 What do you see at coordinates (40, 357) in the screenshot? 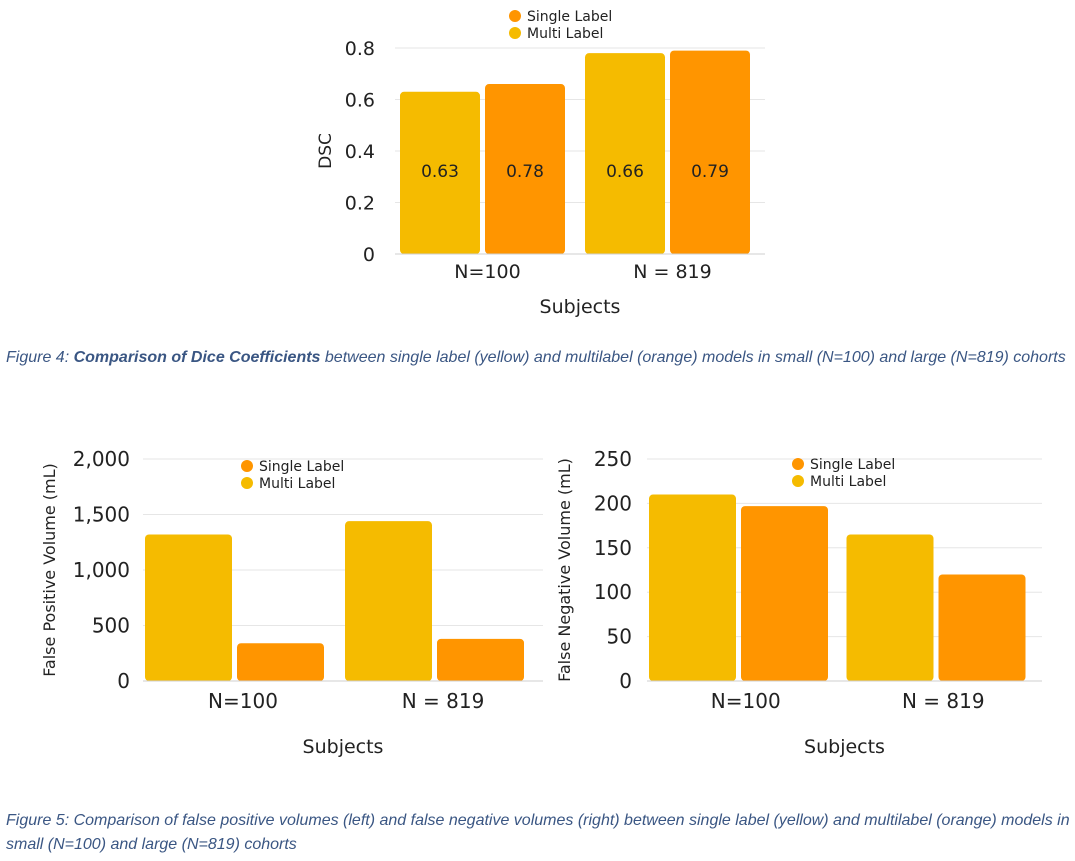
I see `figure-4-caption-prefix: Figure 4:` at bounding box center [40, 357].